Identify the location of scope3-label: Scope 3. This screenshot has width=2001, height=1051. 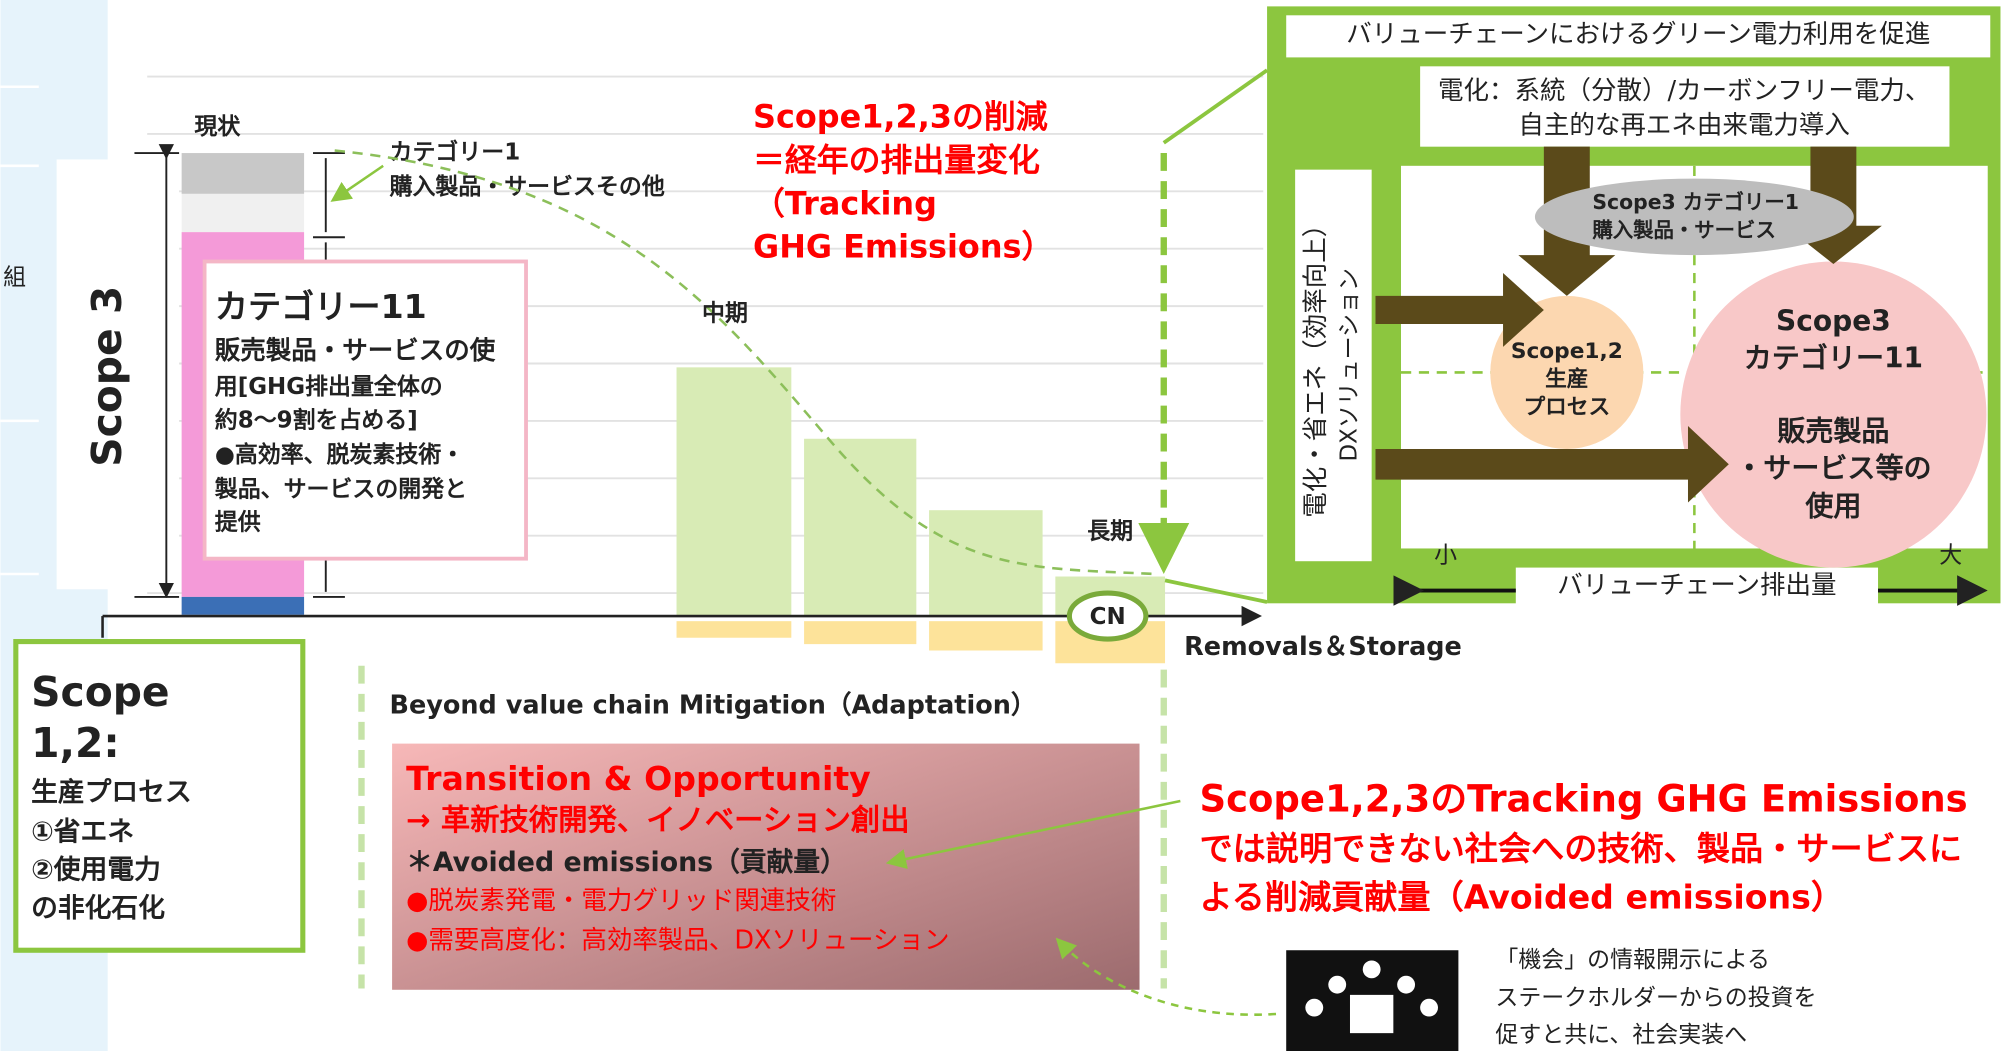
(107, 376).